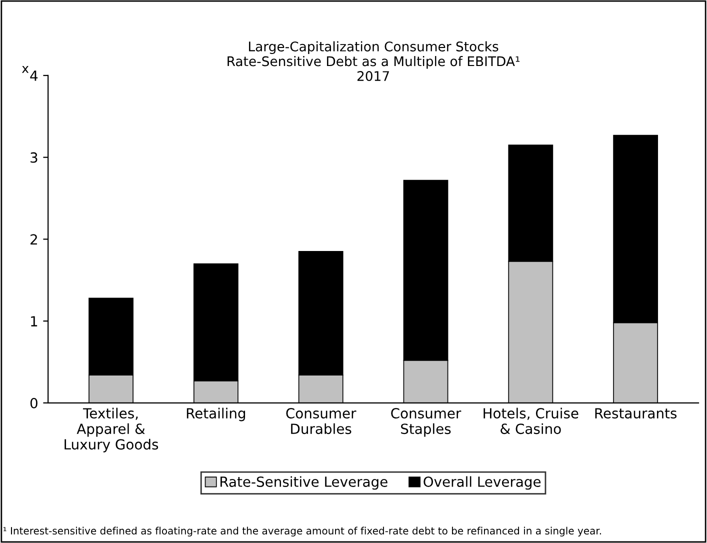 The width and height of the screenshot is (707, 543). I want to click on legend-label: Overall Leverage, so click(482, 483).